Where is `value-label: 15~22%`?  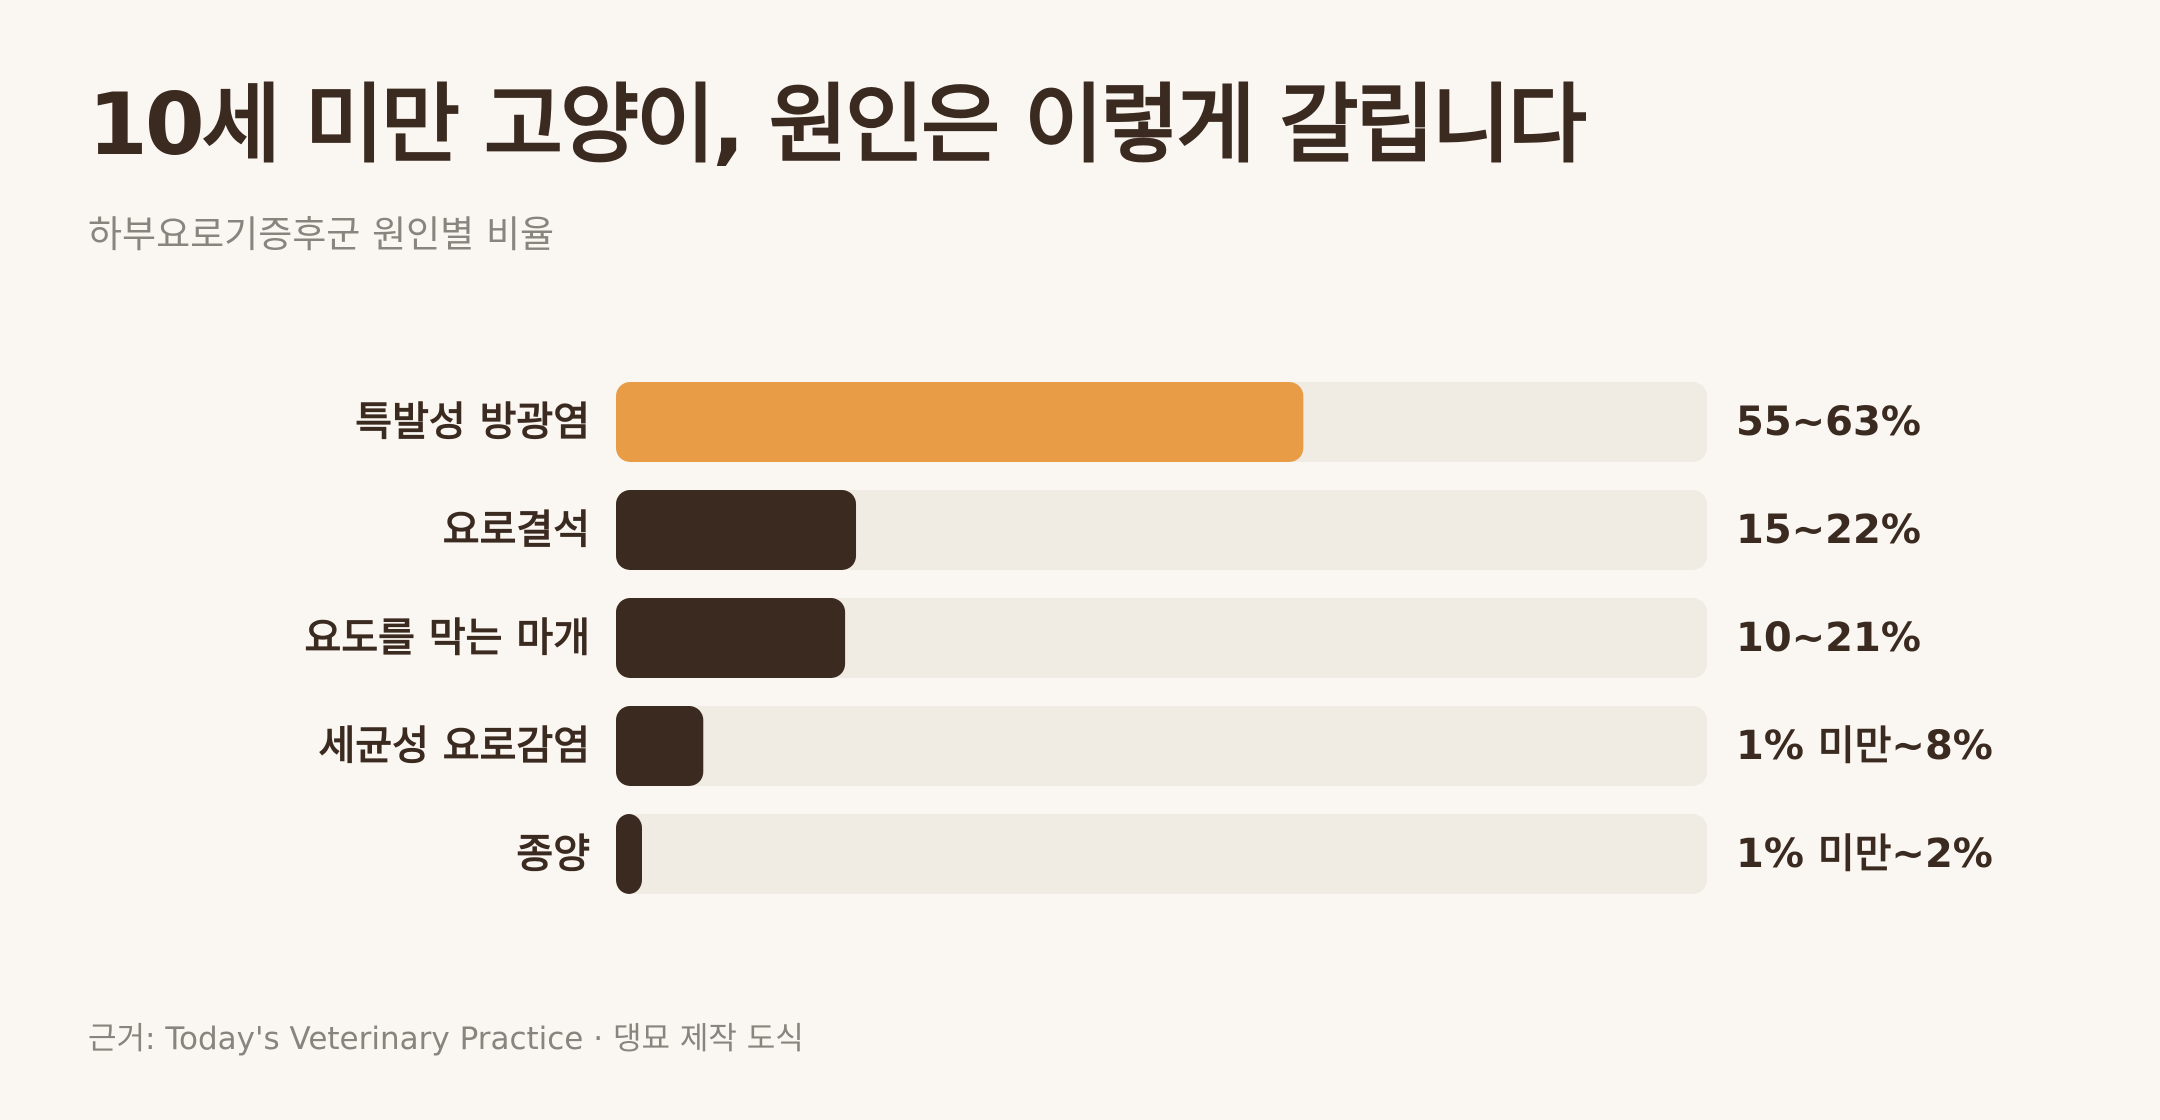
value-label: 15~22% is located at coordinates (1828, 530).